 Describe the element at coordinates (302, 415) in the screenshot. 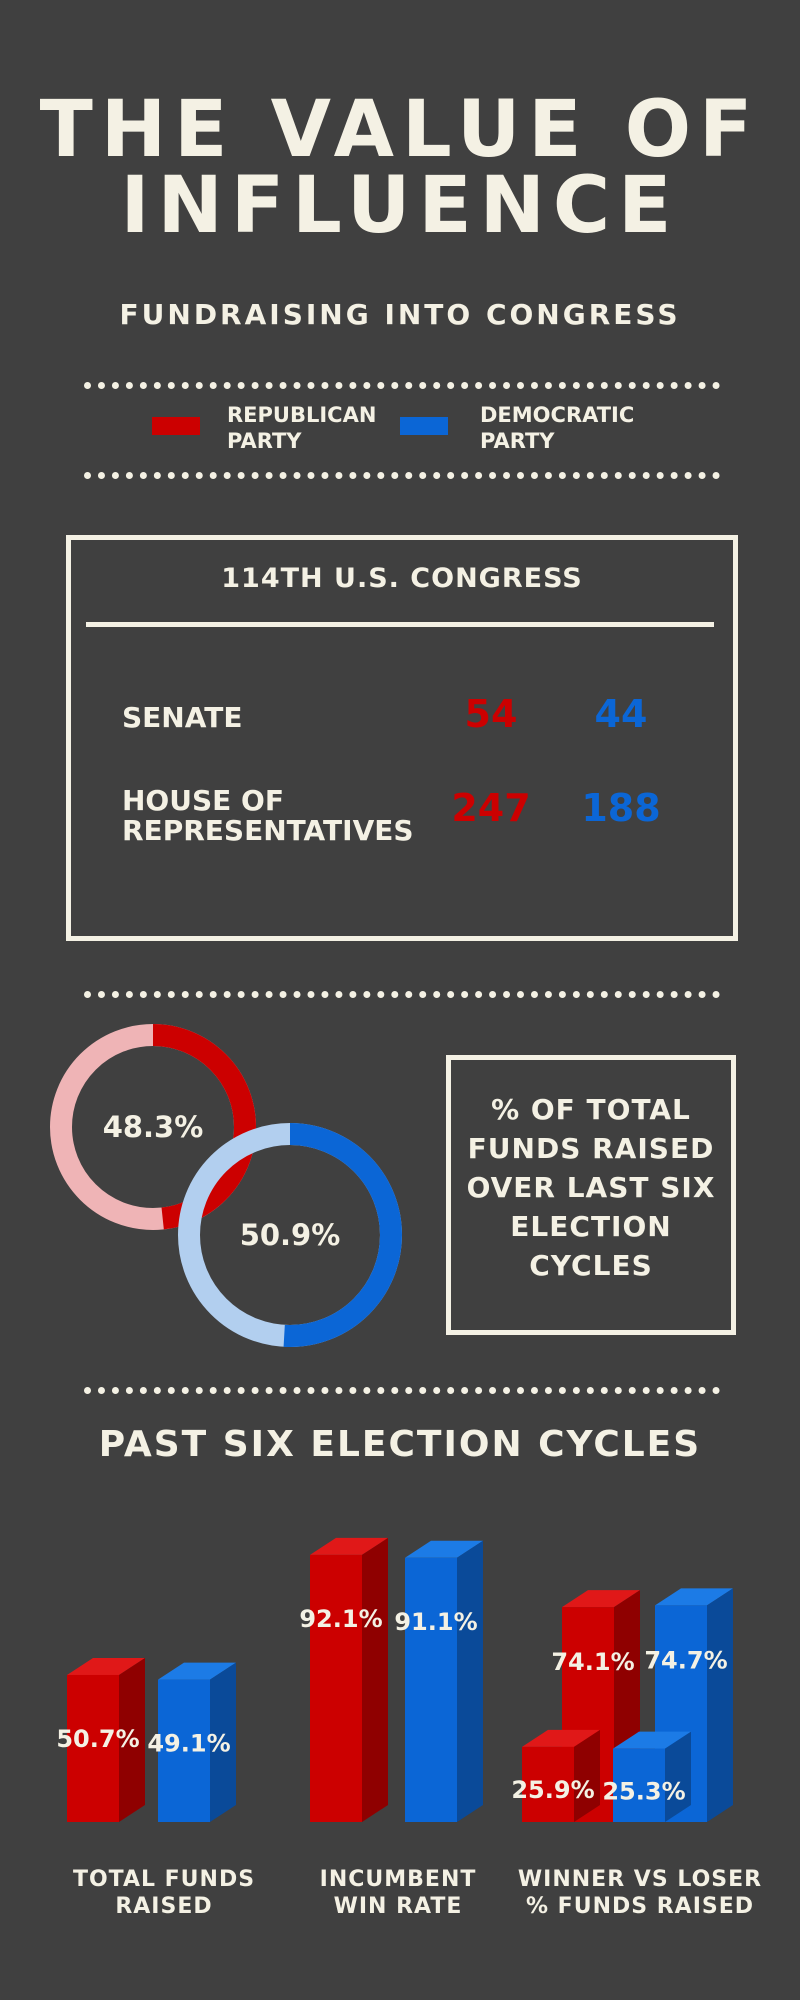

I see `legend-republican-line1: REPUBLICAN` at that location.